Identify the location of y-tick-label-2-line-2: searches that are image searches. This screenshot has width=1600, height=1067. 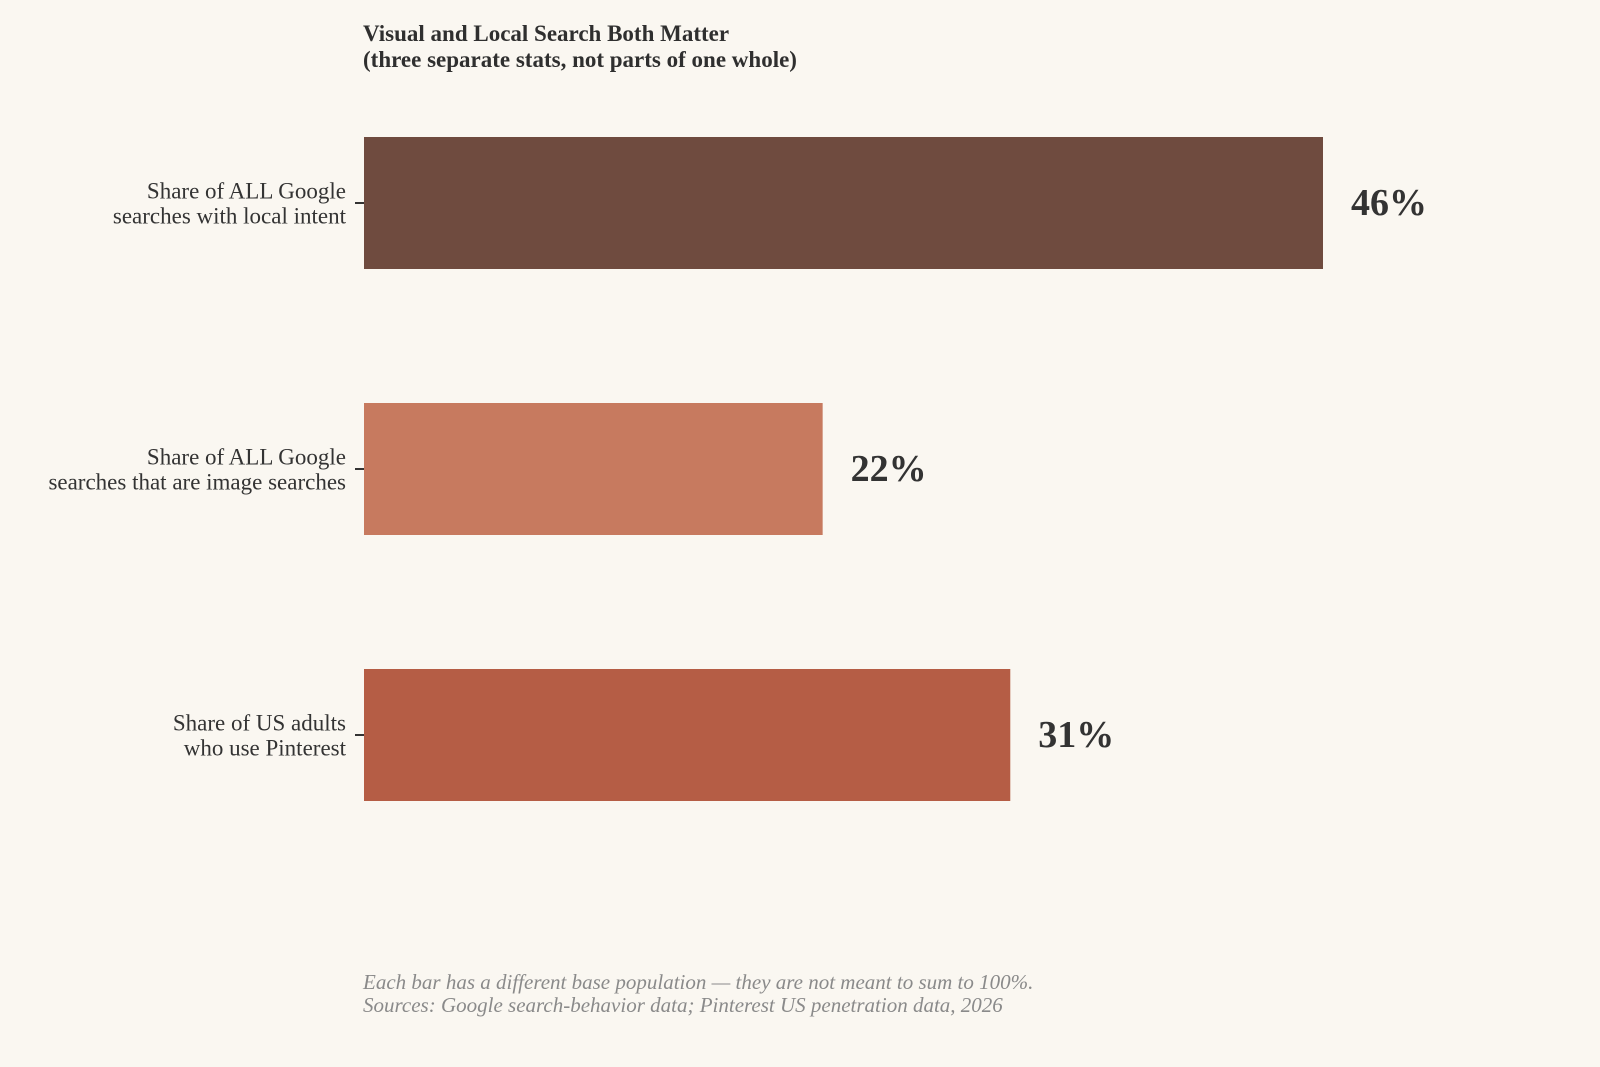
(197, 482).